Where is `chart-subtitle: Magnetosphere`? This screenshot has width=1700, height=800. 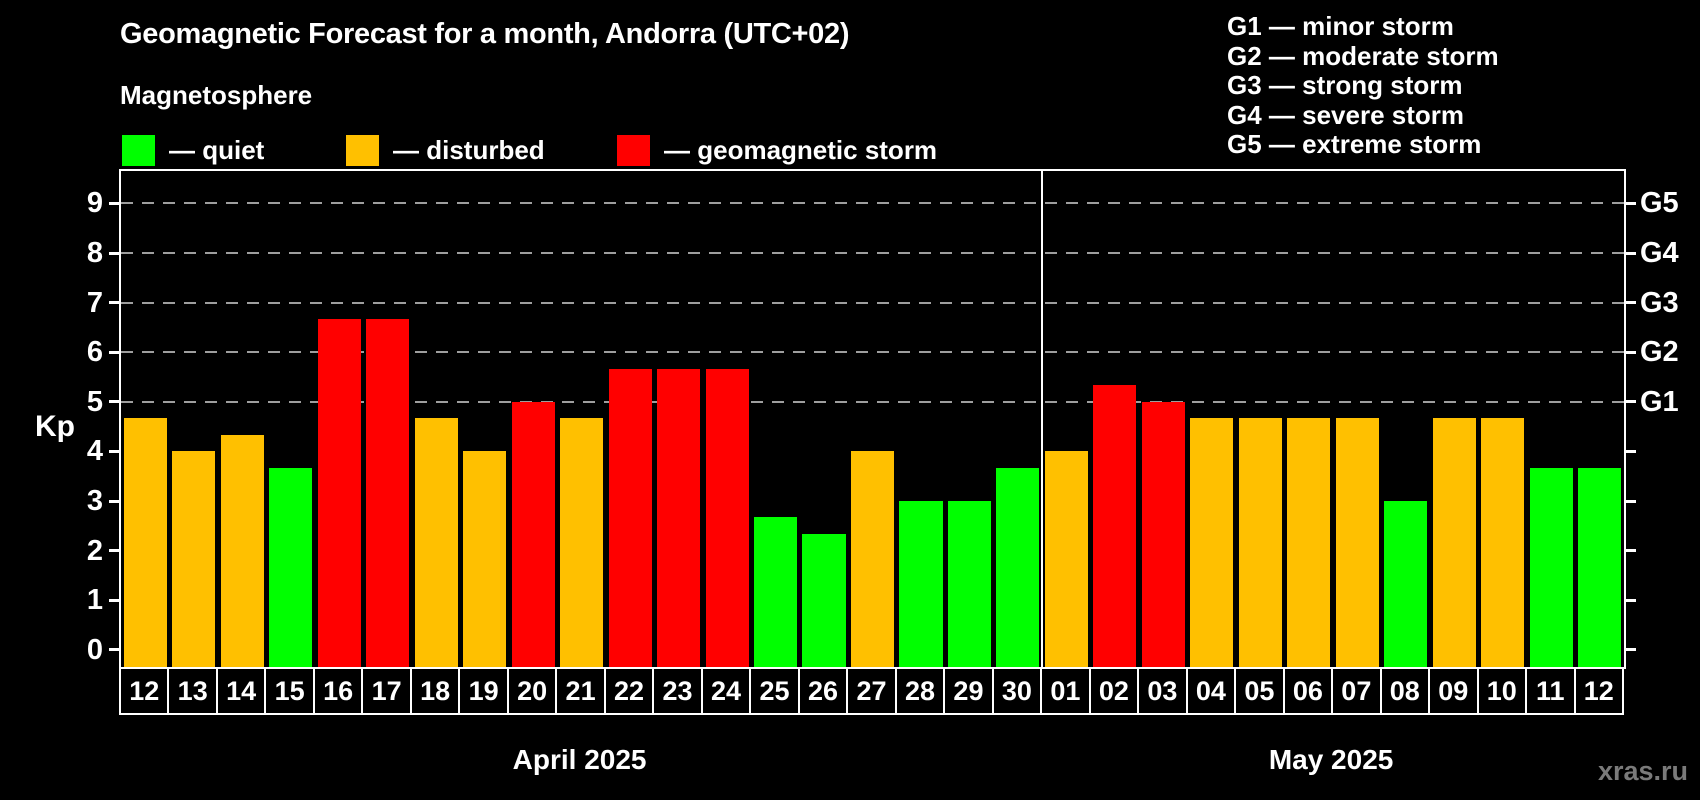
chart-subtitle: Magnetosphere is located at coordinates (216, 95).